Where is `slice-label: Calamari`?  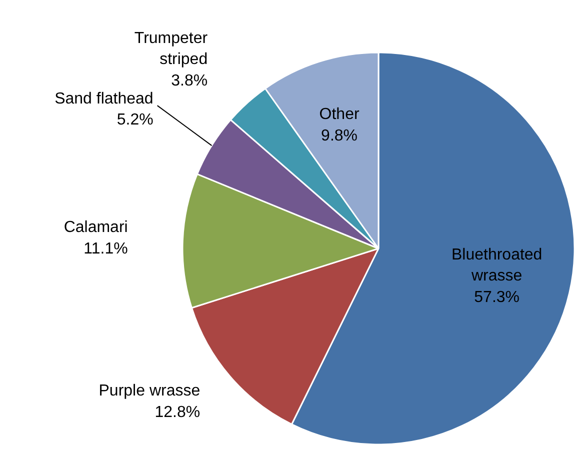 slice-label: Calamari is located at coordinates (96, 227).